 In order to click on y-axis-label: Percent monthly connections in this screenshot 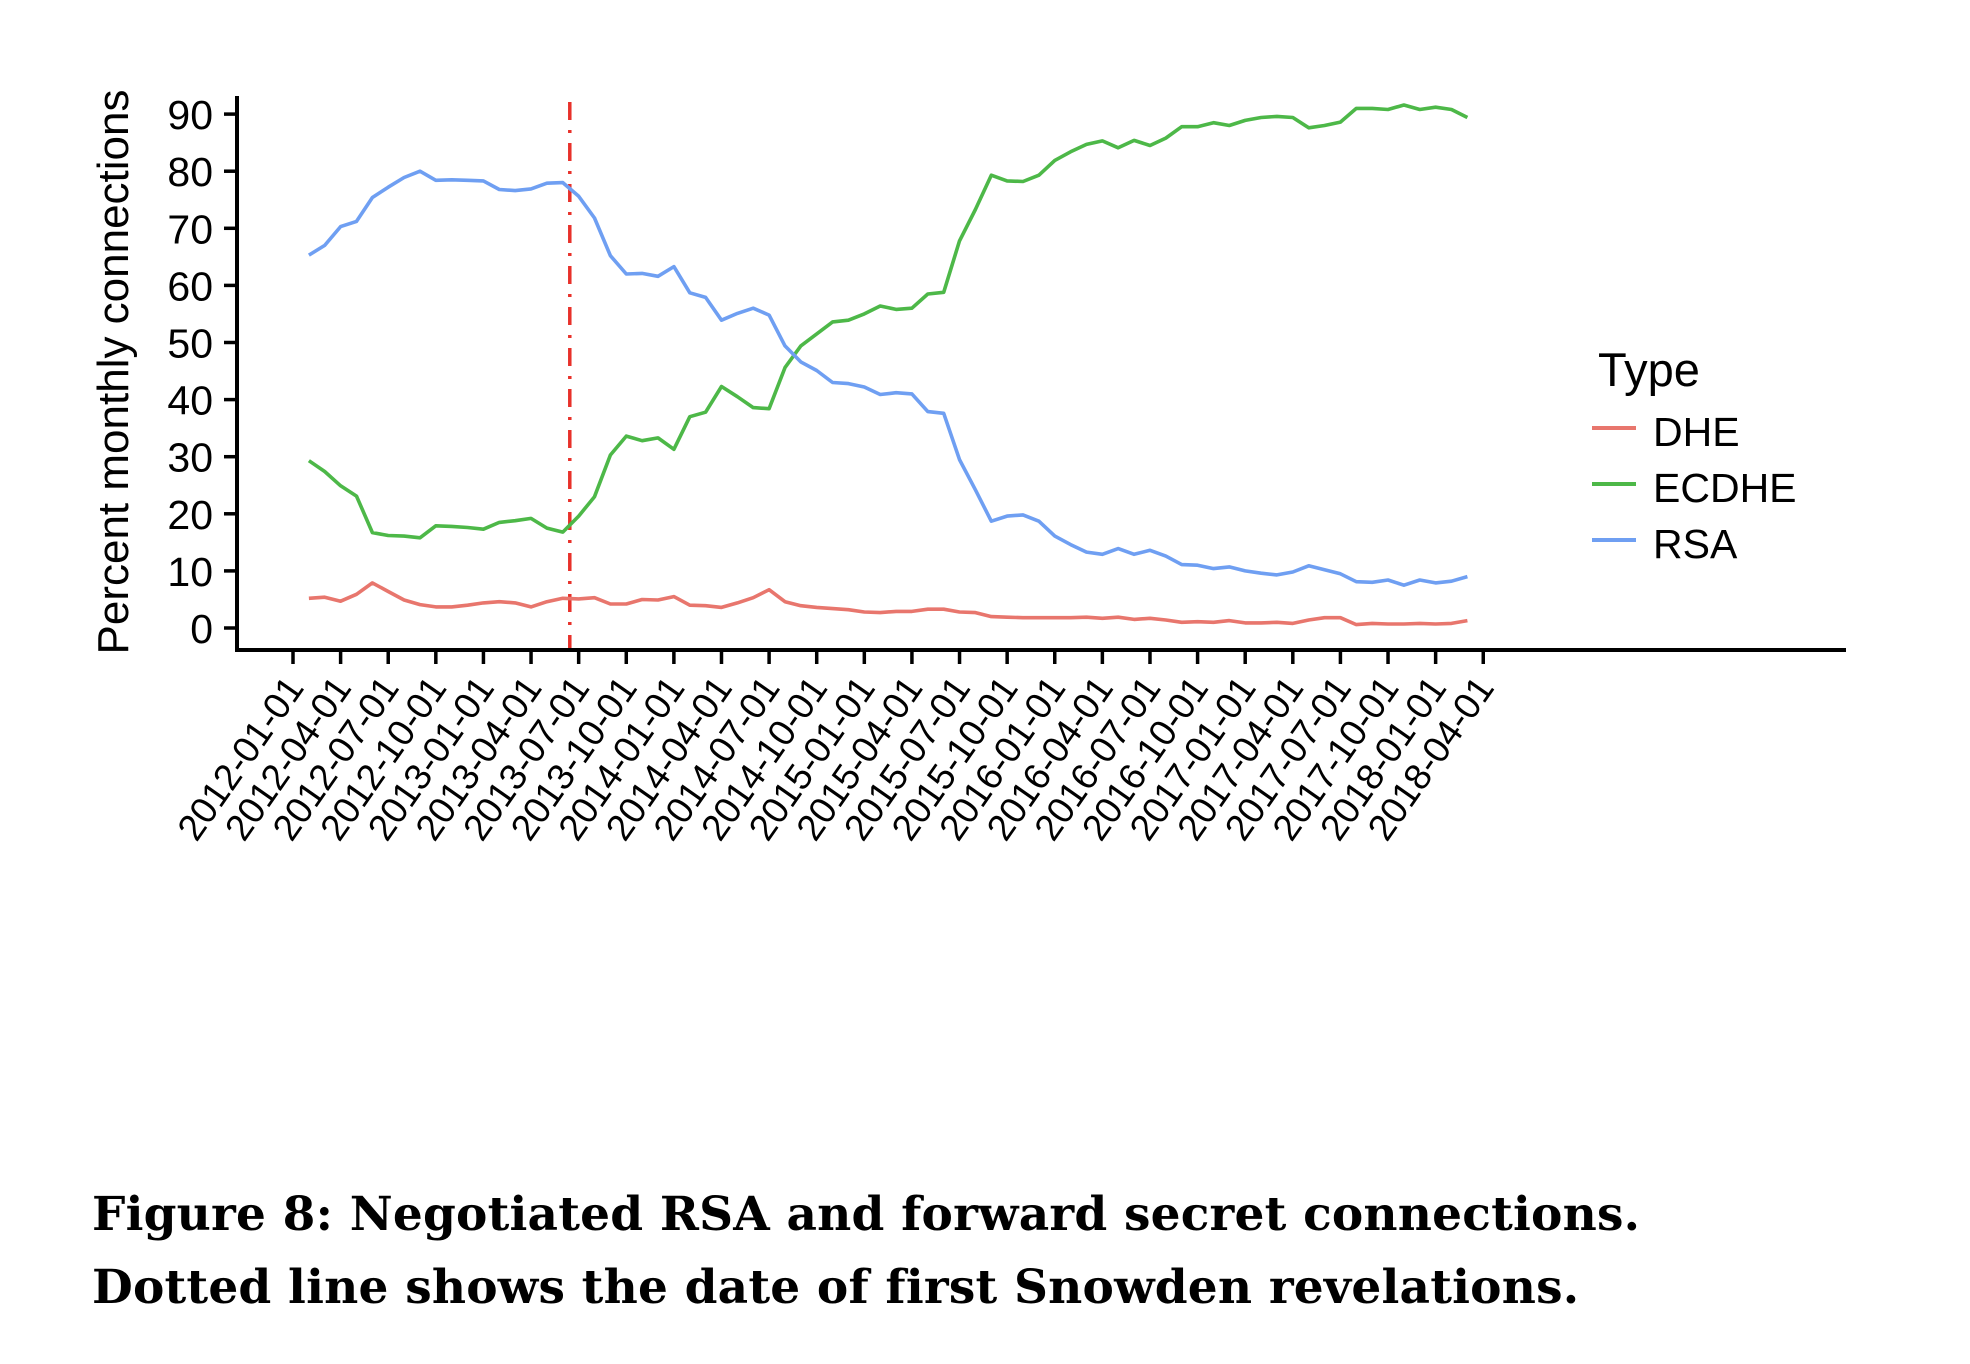, I will do `click(113, 372)`.